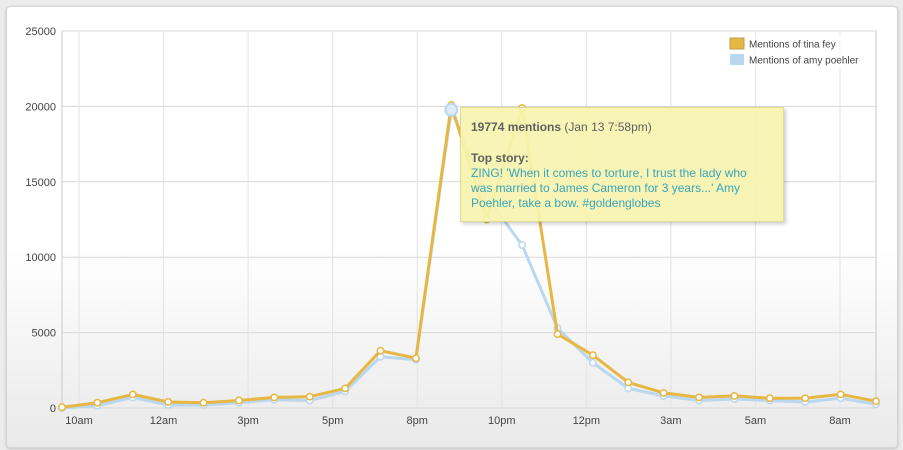  I want to click on x-tick-label: 12pm, so click(587, 421).